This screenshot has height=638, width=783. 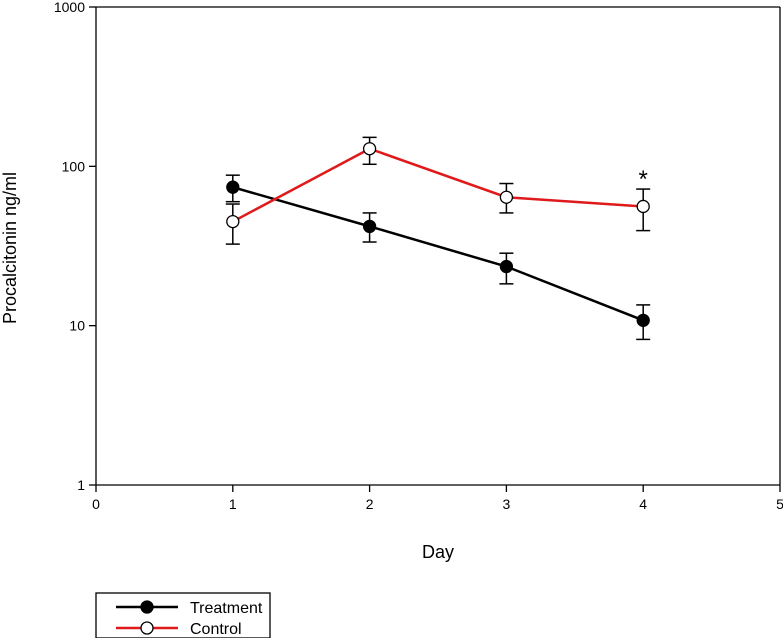 I want to click on legend-item-control: Control, so click(x=179, y=629).